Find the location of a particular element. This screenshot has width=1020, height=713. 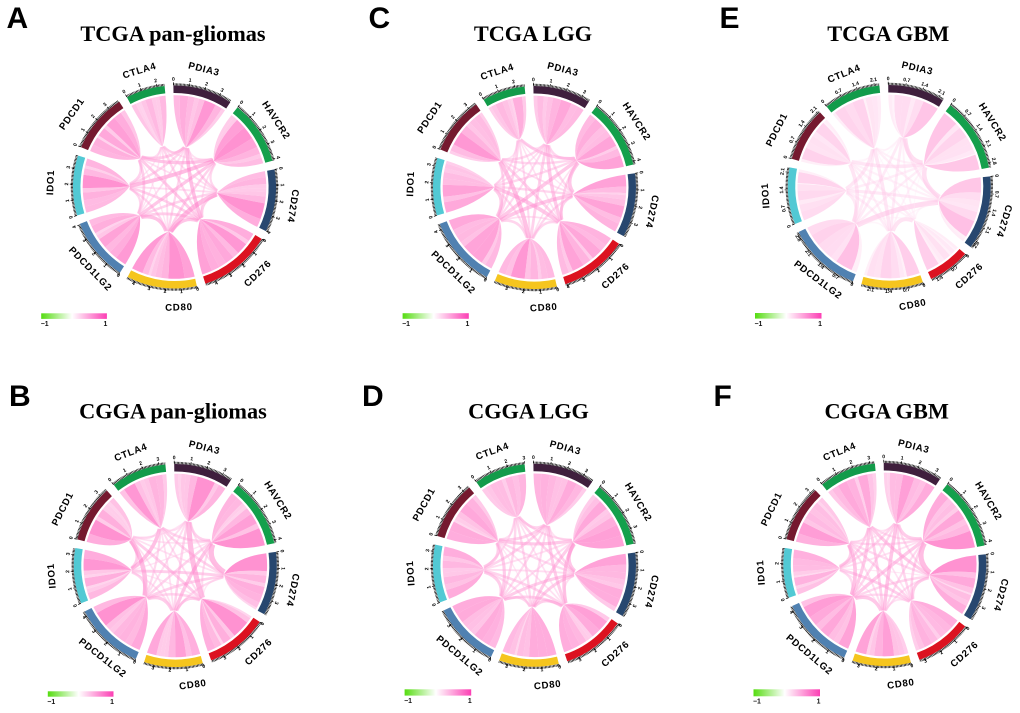

svg-text: F is located at coordinates (723, 396).